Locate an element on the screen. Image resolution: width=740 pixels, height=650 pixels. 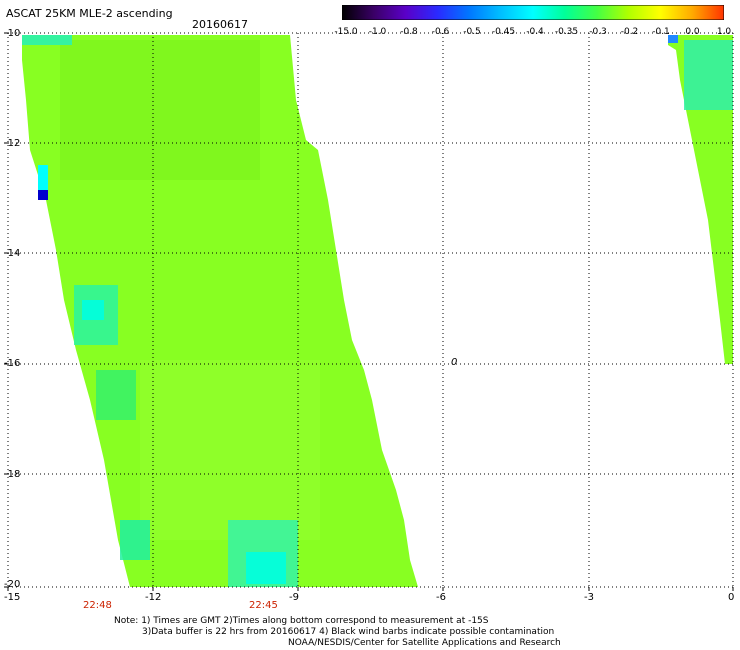
time-label-2248: 22:48 is located at coordinates (97, 605).